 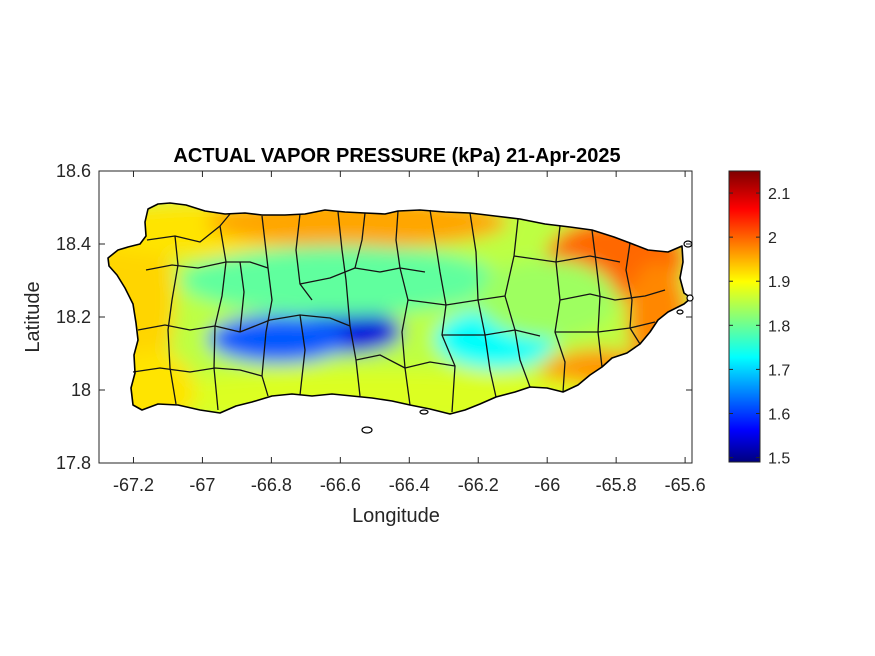 I want to click on colorbar-gradient, so click(x=744, y=316).